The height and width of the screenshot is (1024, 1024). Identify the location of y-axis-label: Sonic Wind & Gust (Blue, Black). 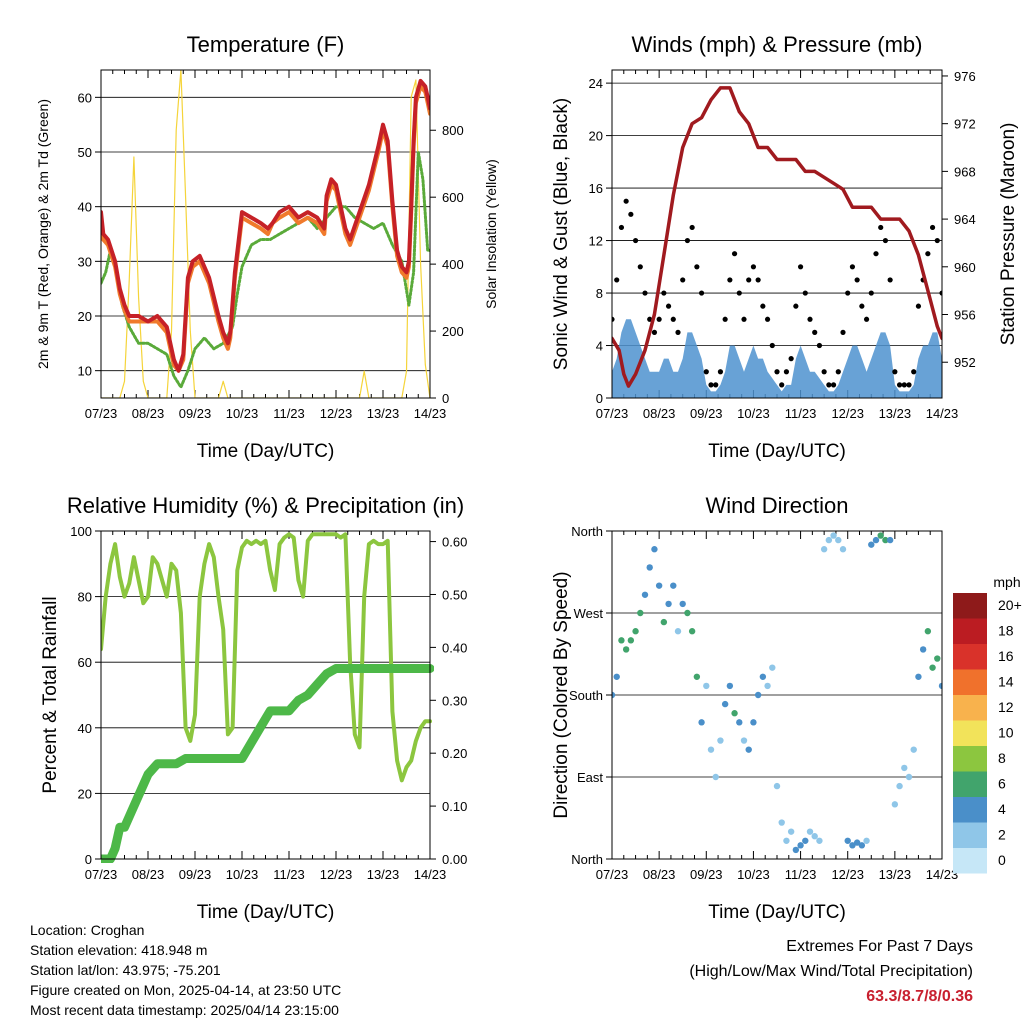
(561, 234).